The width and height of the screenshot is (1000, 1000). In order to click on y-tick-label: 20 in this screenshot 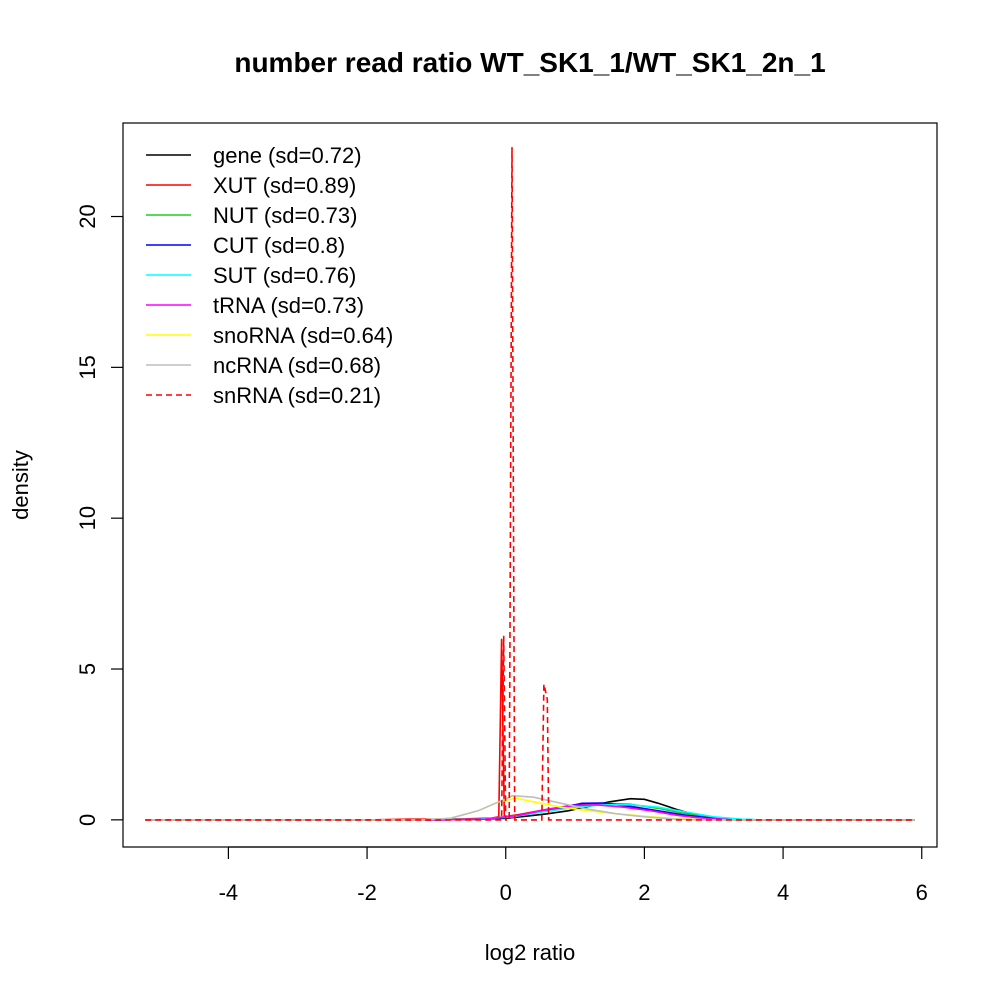, I will do `click(87, 216)`.